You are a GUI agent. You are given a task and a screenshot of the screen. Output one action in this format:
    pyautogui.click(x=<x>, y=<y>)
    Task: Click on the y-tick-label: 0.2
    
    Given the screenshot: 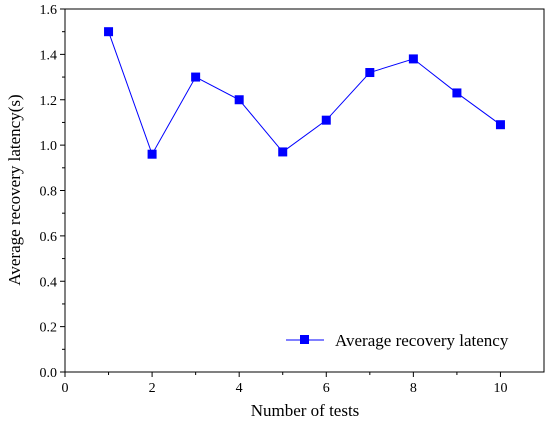 What is the action you would take?
    pyautogui.click(x=49, y=328)
    